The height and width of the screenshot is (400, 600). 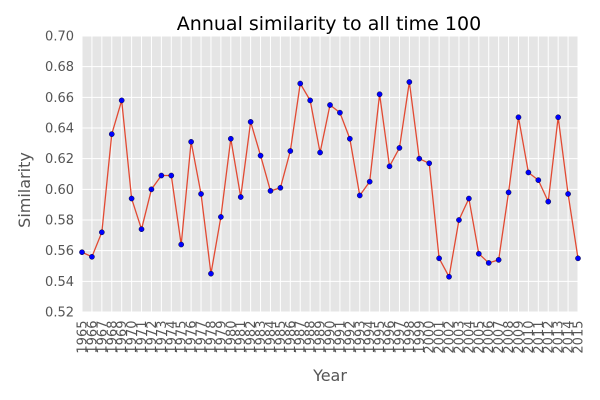 What do you see at coordinates (112, 337) in the screenshot?
I see `x-tick-label: 1968` at bounding box center [112, 337].